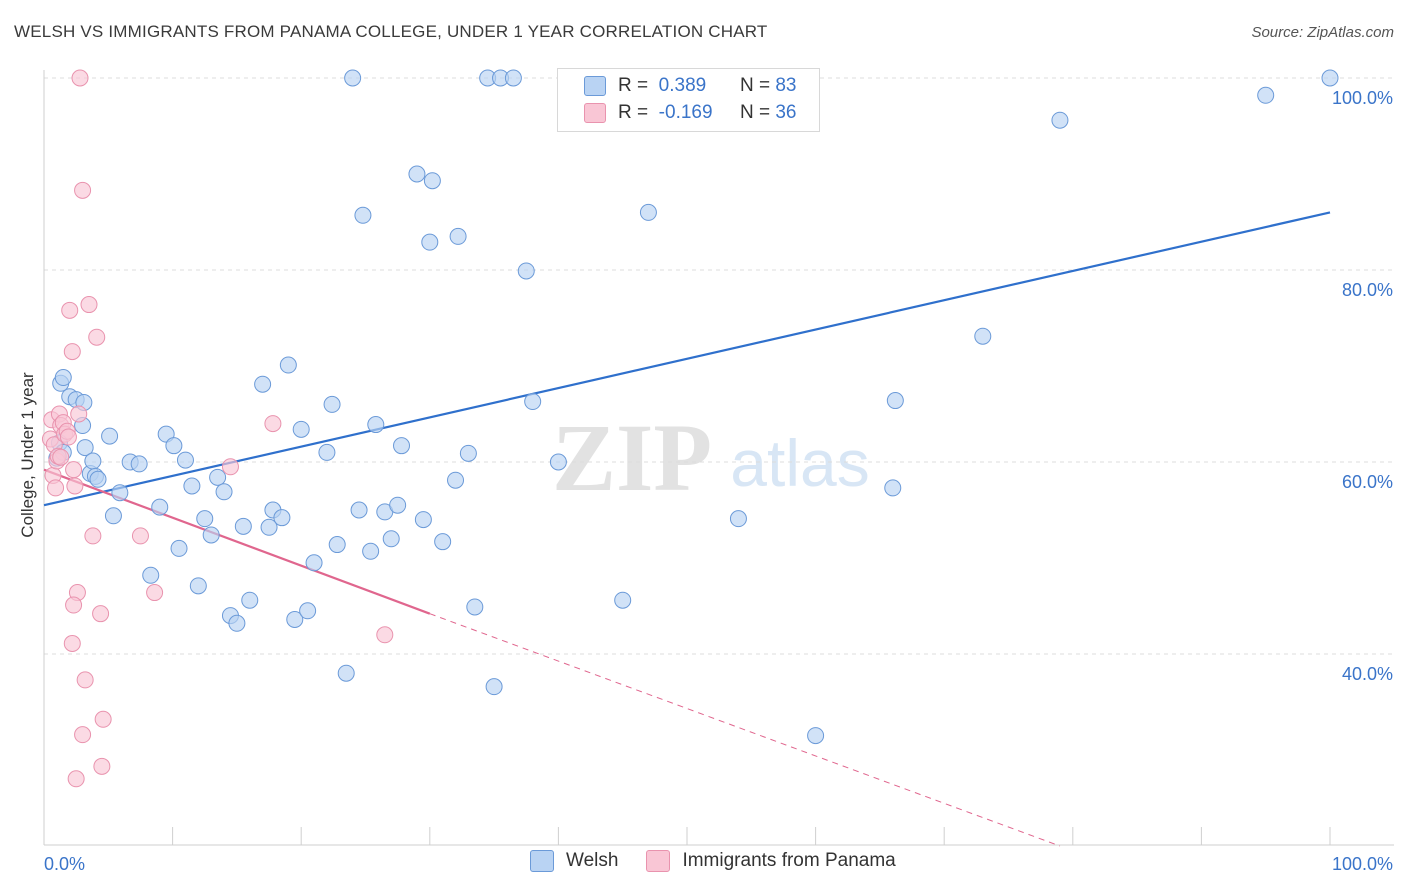 The image size is (1406, 892). Describe the element at coordinates (64, 864) in the screenshot. I see `x-tick-label: 0.0%` at that location.